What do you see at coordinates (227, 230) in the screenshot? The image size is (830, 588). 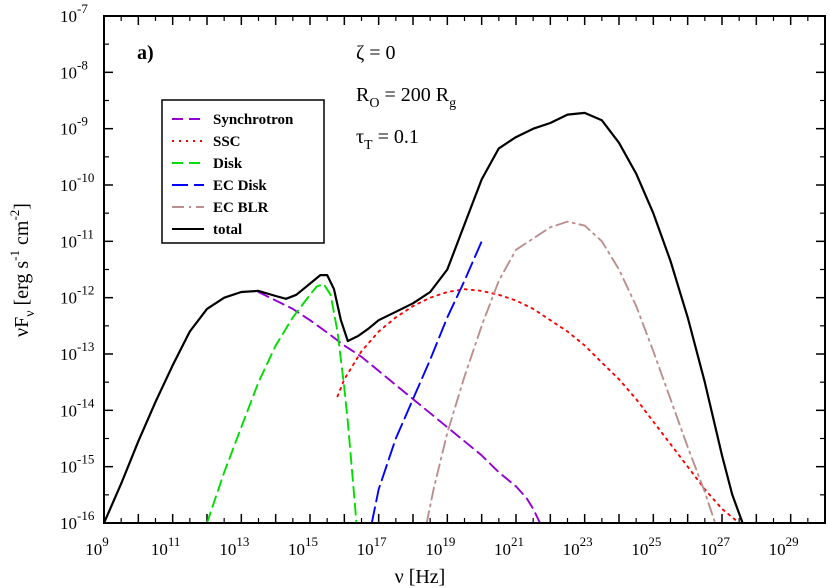 I see `legend-label: total` at bounding box center [227, 230].